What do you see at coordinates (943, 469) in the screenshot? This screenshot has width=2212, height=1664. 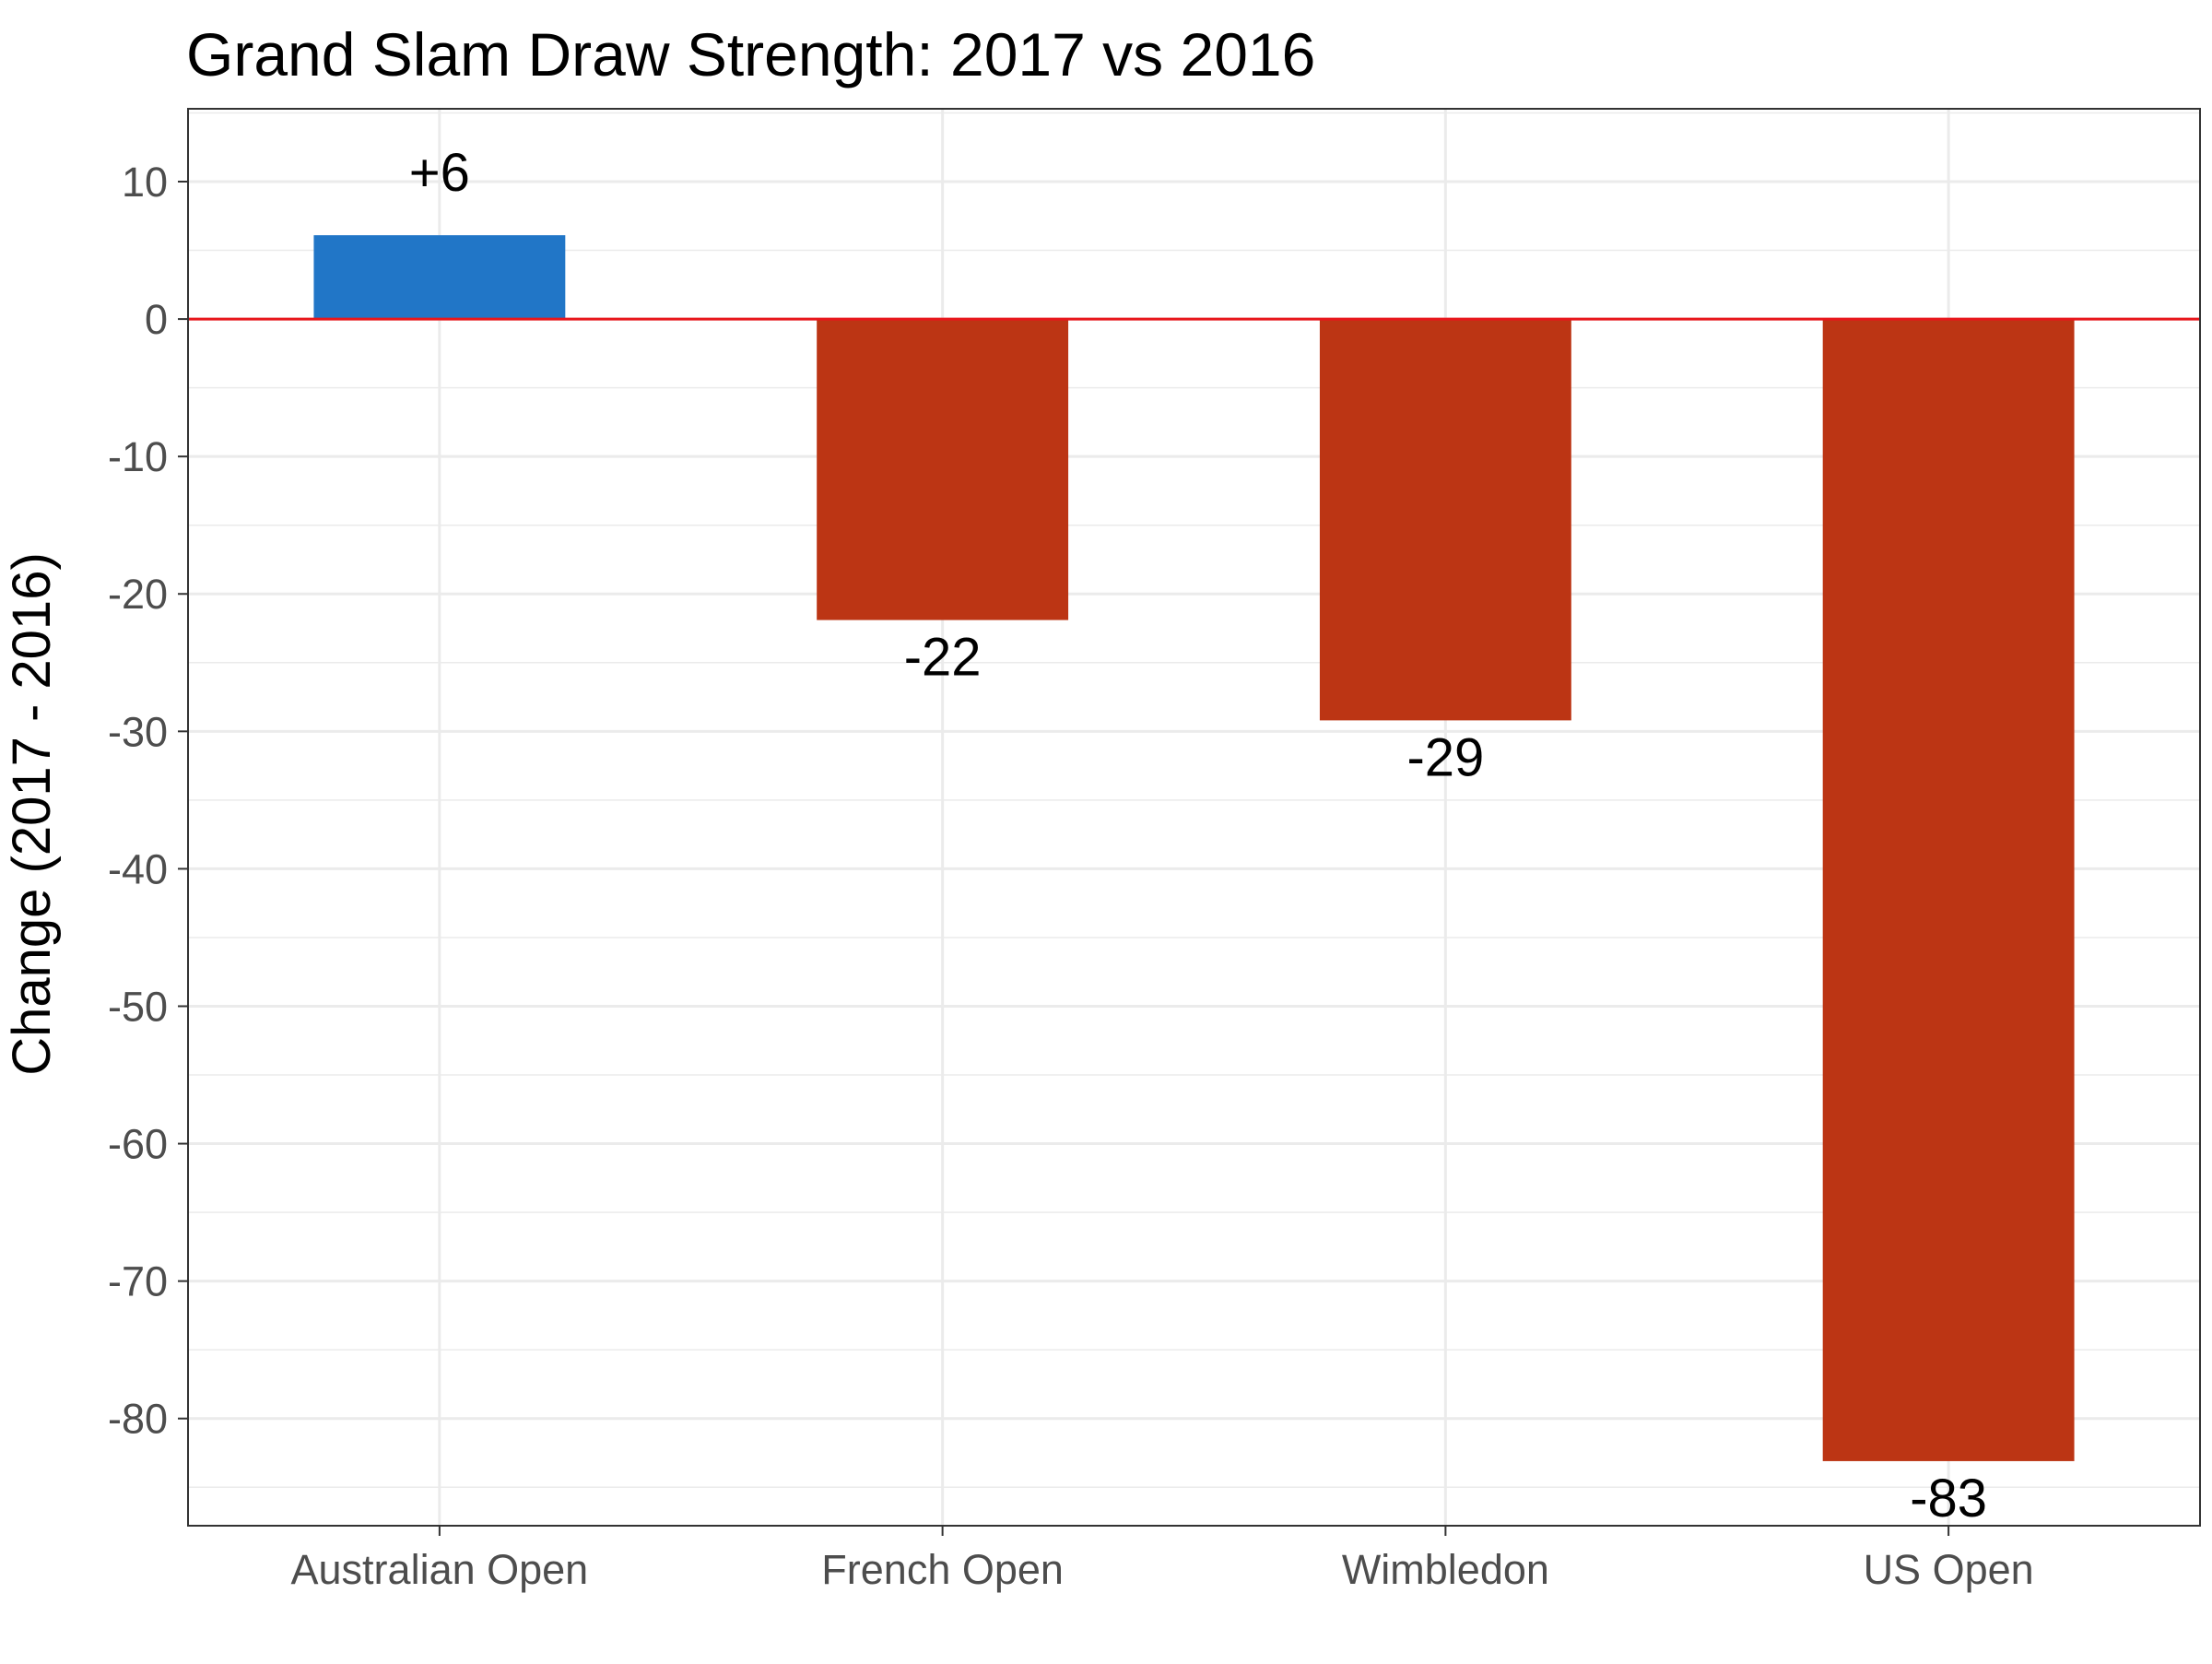 I see `bar-french-open` at bounding box center [943, 469].